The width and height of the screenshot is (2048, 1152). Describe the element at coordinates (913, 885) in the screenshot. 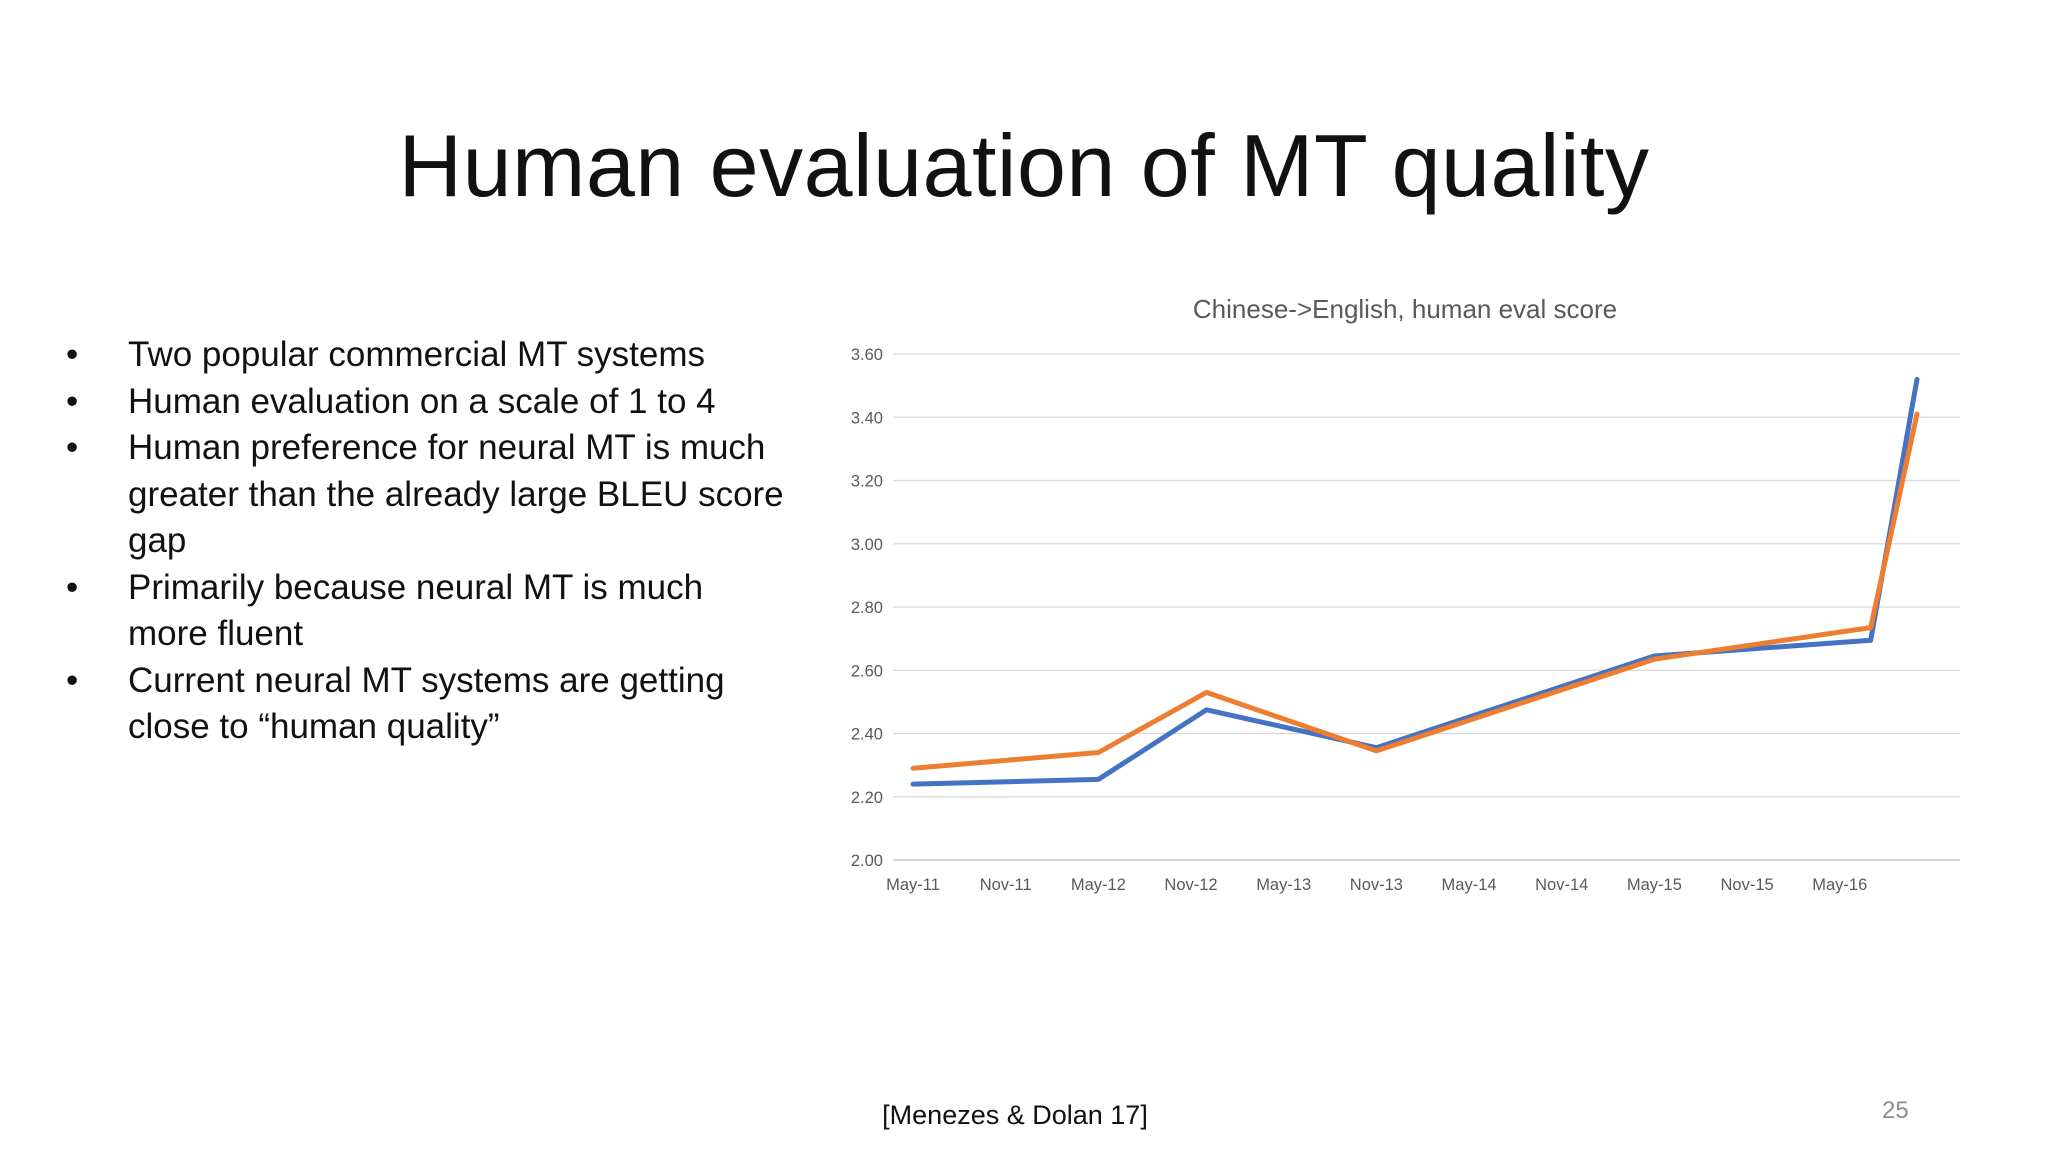

I see `x-tick-label: May-11` at that location.